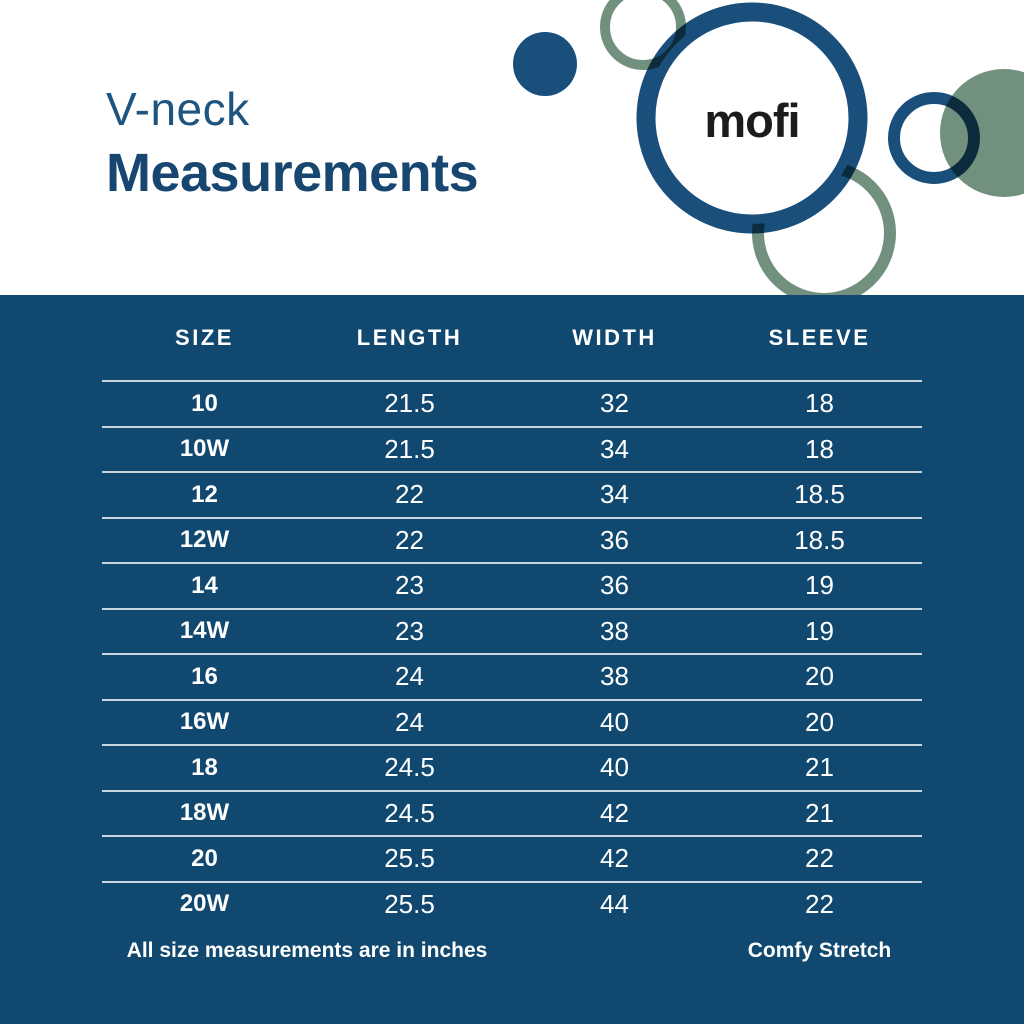 The width and height of the screenshot is (1024, 1024). What do you see at coordinates (204, 722) in the screenshot?
I see `size-cell: 16W` at bounding box center [204, 722].